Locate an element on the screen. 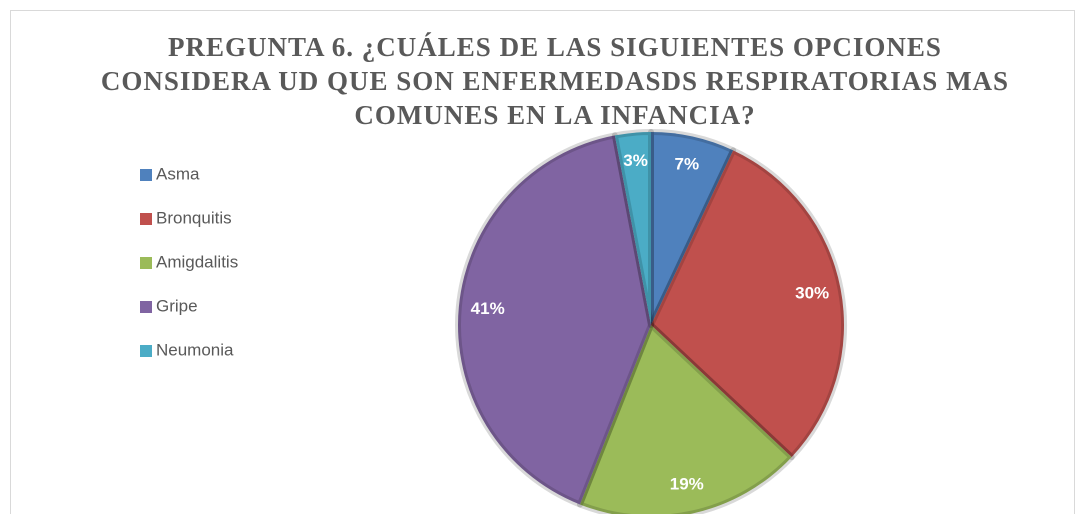 This screenshot has width=1086, height=514. legend-label: Gripe is located at coordinates (177, 305).